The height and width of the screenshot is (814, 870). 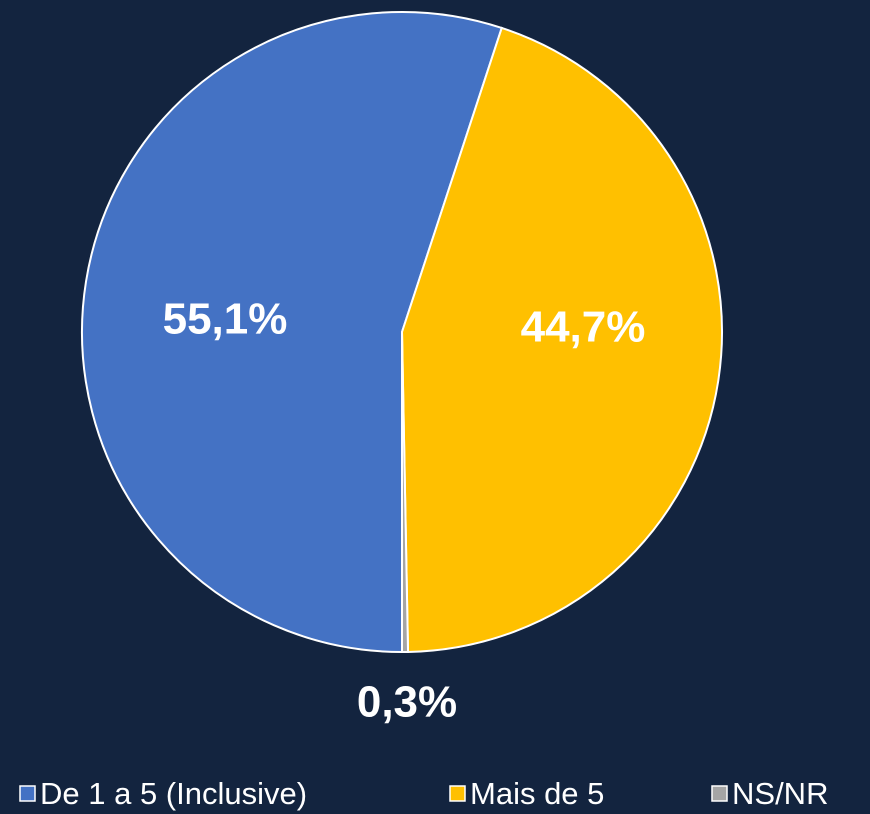 I want to click on data-label: 0,3%, so click(x=407, y=702).